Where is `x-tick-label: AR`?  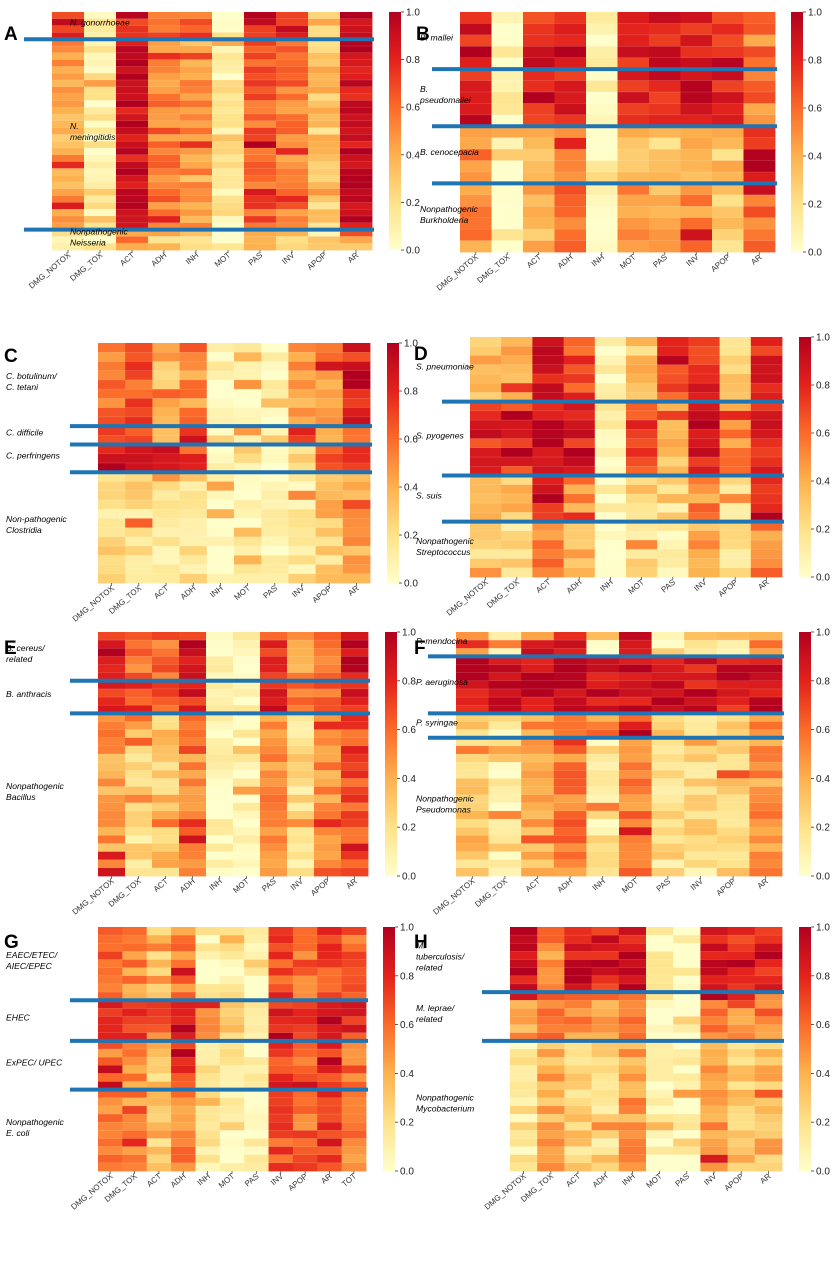 x-tick-label: AR is located at coordinates (763, 884).